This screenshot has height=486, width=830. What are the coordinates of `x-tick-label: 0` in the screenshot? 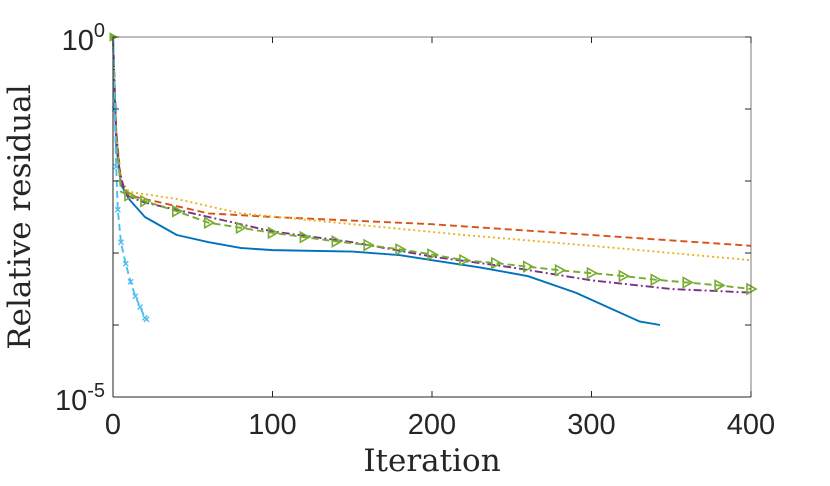 It's located at (113, 425).